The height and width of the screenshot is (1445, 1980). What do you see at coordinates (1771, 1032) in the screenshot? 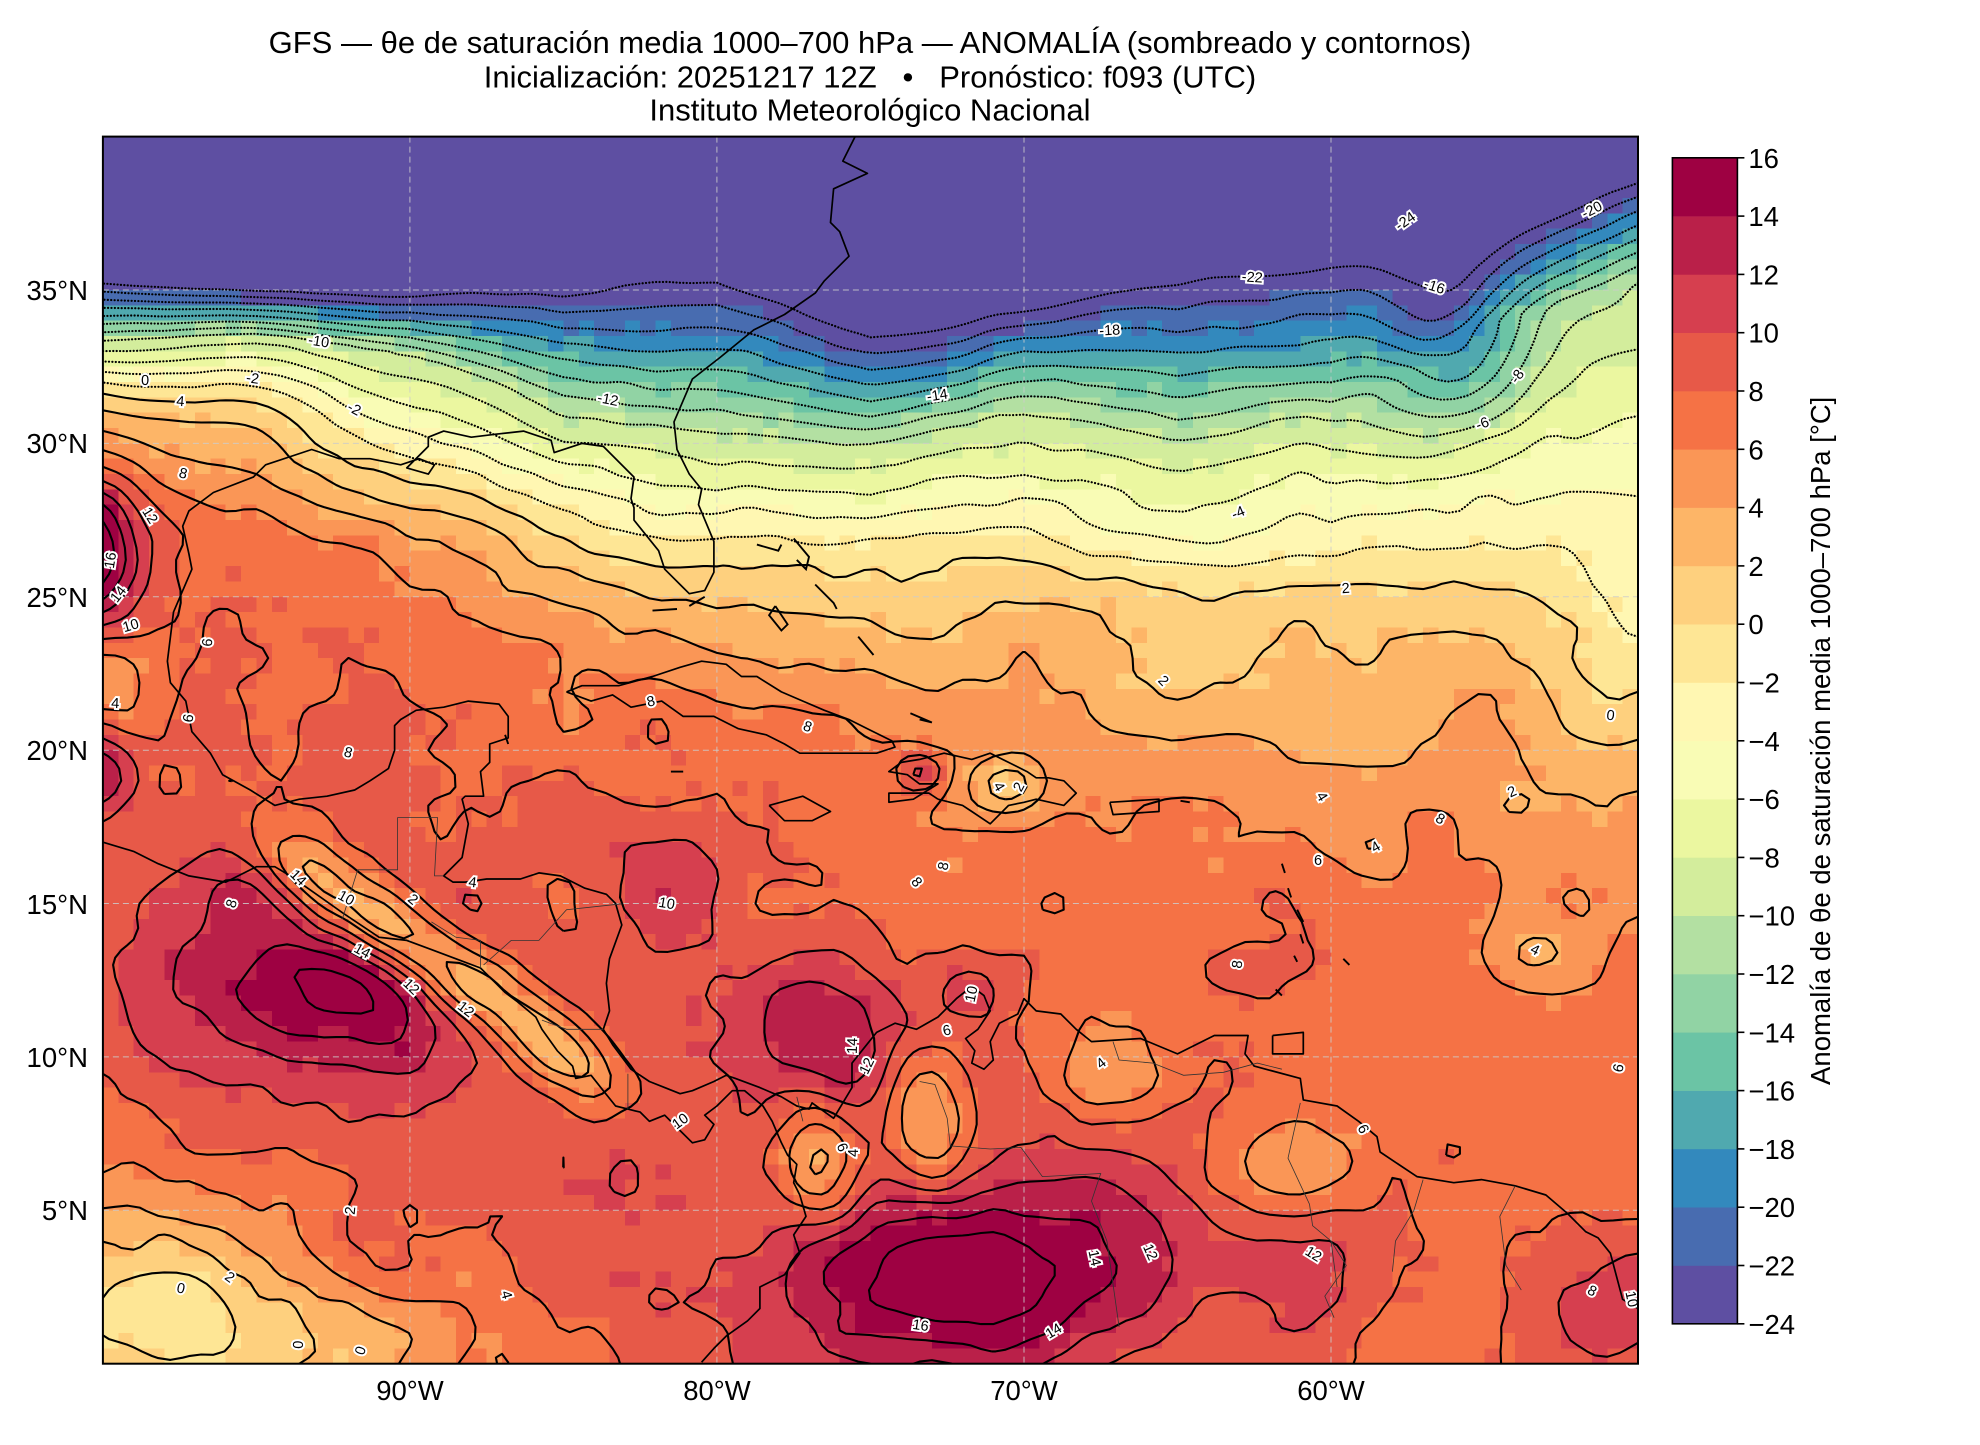
I see `svg-text: −14` at bounding box center [1771, 1032].